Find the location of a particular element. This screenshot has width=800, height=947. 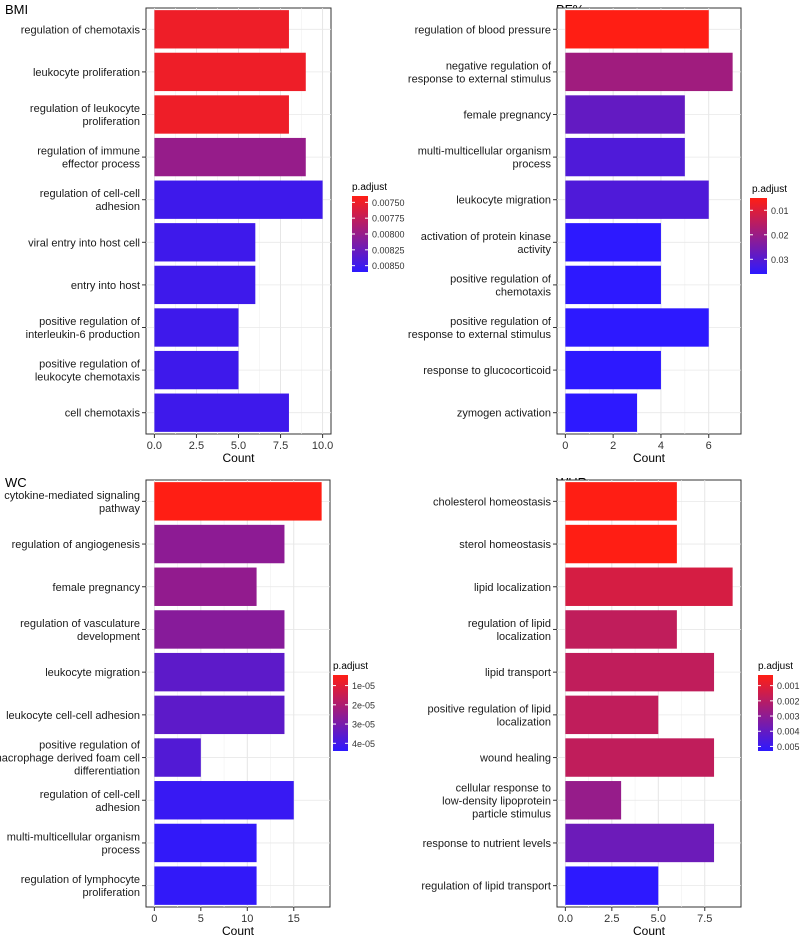

category-label: positive regulation of lipid localization is located at coordinates (489, 715).